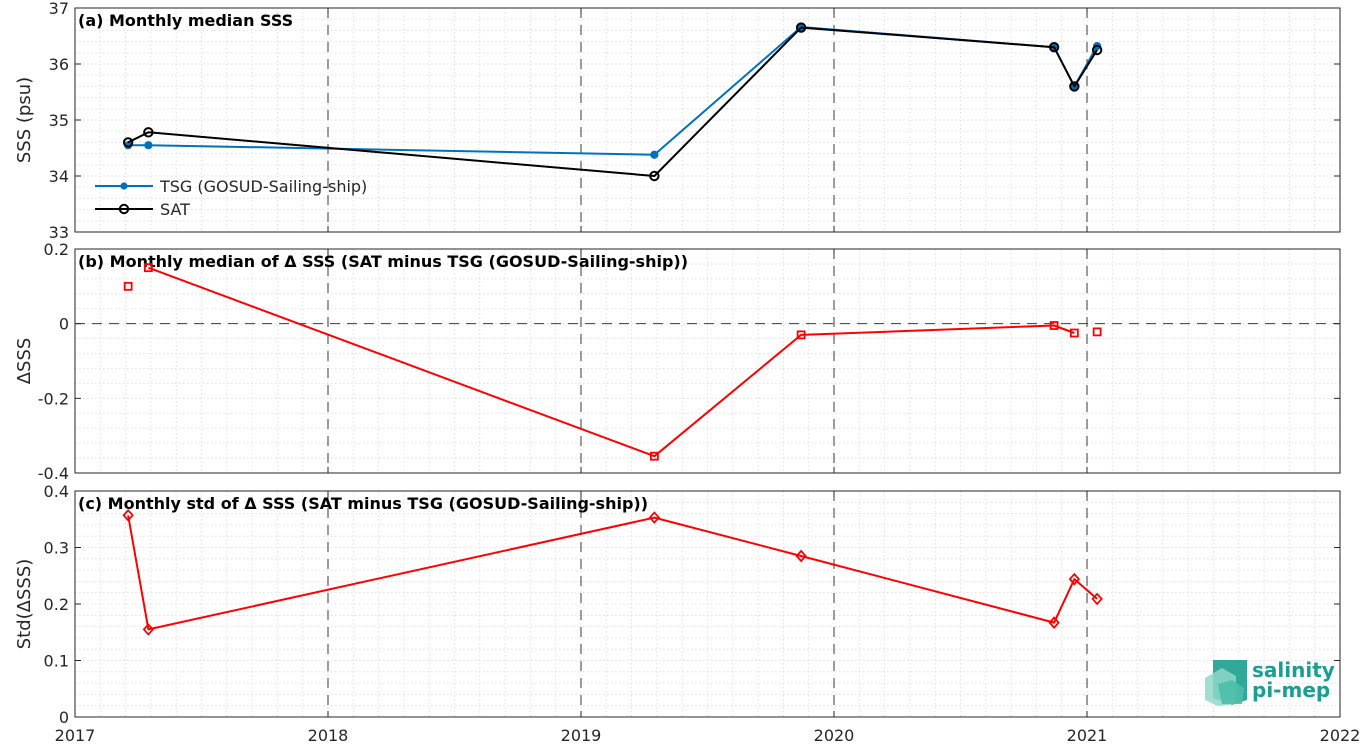 The height and width of the screenshot is (745, 1363). I want to click on y-tick-label: -0.4, so click(53, 473).